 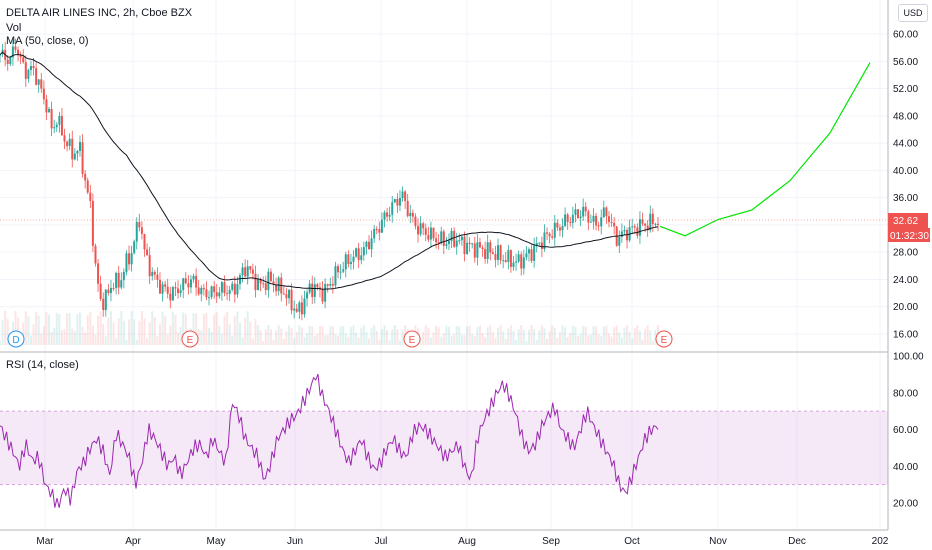 What do you see at coordinates (797, 541) in the screenshot?
I see `time-tick-label: Dec` at bounding box center [797, 541].